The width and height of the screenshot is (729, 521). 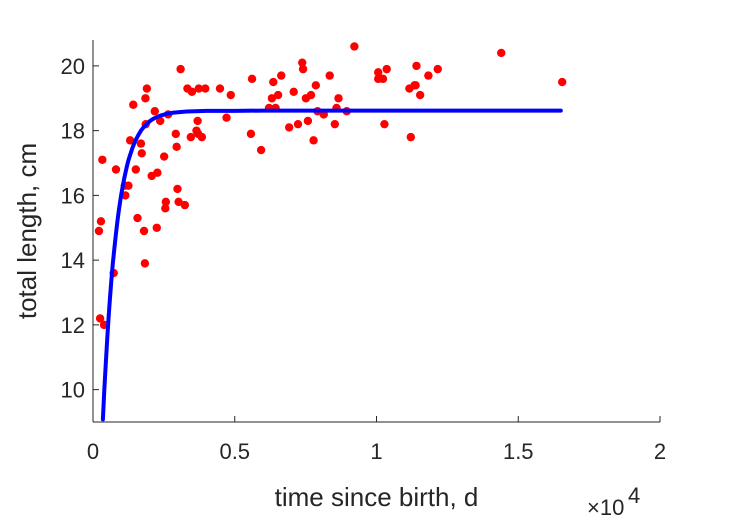 What do you see at coordinates (73, 390) in the screenshot?
I see `y-tick-label: 10` at bounding box center [73, 390].